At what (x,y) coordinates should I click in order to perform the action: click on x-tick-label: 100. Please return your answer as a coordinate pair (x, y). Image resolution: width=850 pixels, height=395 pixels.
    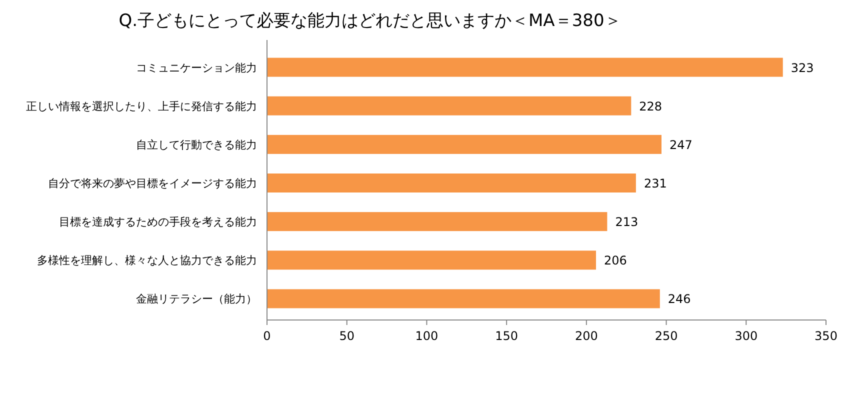
    Looking at the image, I should click on (426, 336).